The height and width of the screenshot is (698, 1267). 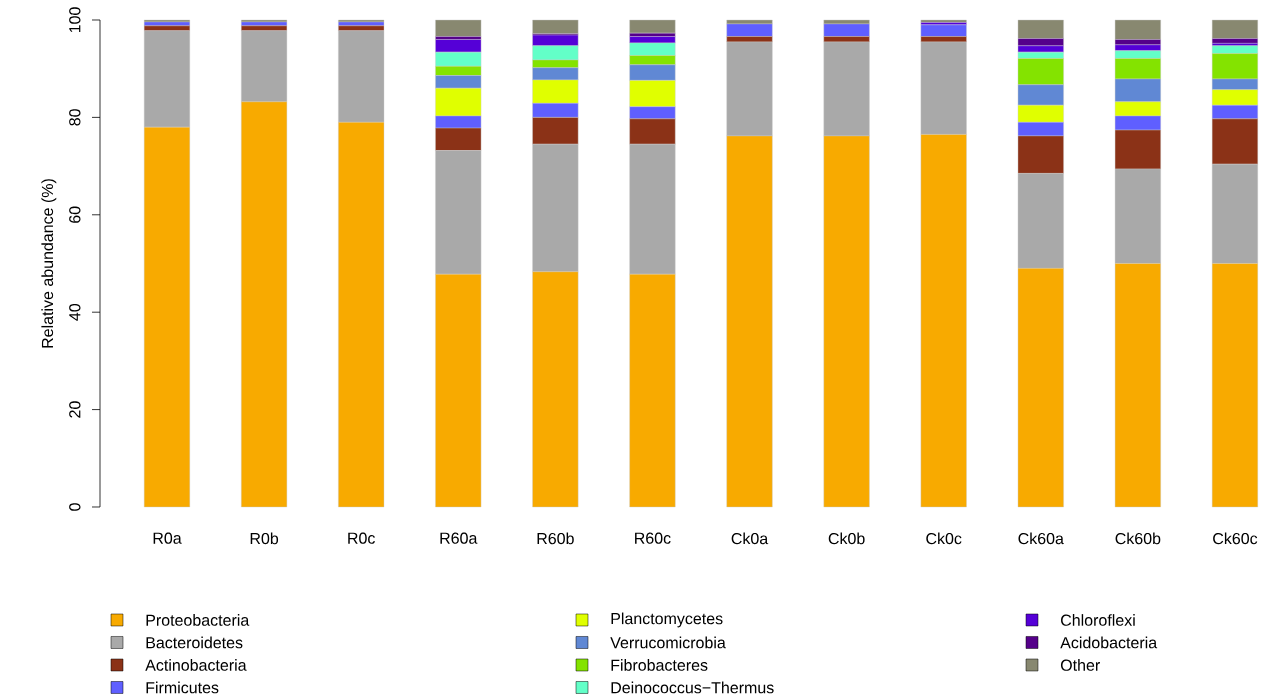 I want to click on y-axis-title: Relative abundance (%), so click(x=49, y=263).